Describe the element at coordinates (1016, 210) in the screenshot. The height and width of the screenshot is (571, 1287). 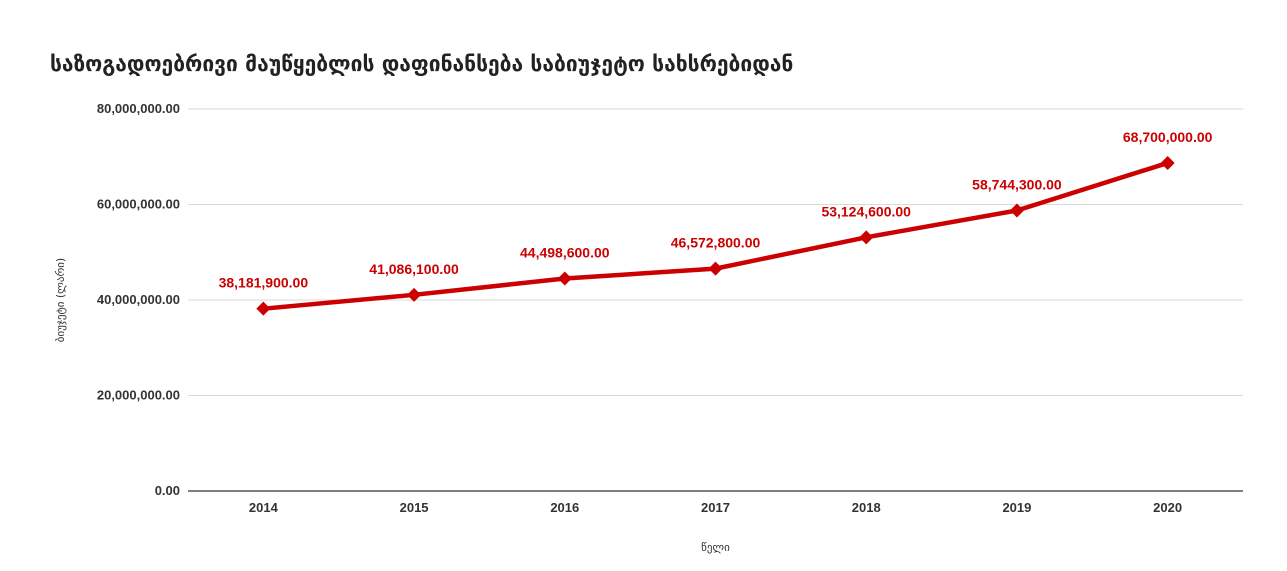
I see `data-point-2019` at that location.